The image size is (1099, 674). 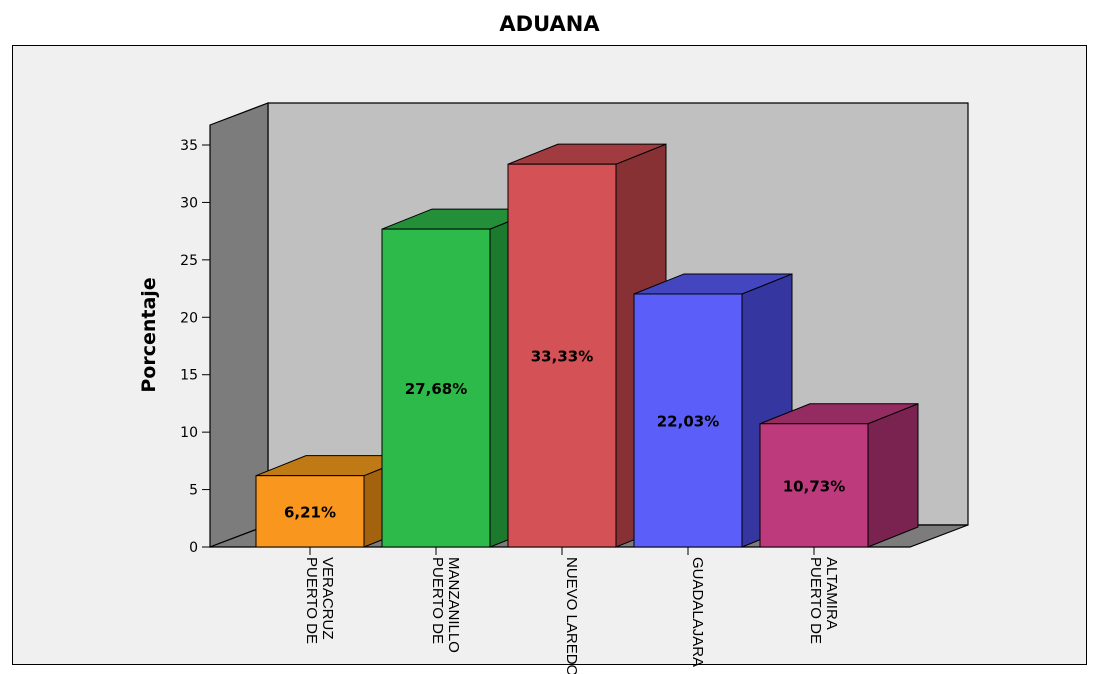 I want to click on bar-value-label: 6,21%, so click(x=310, y=512).